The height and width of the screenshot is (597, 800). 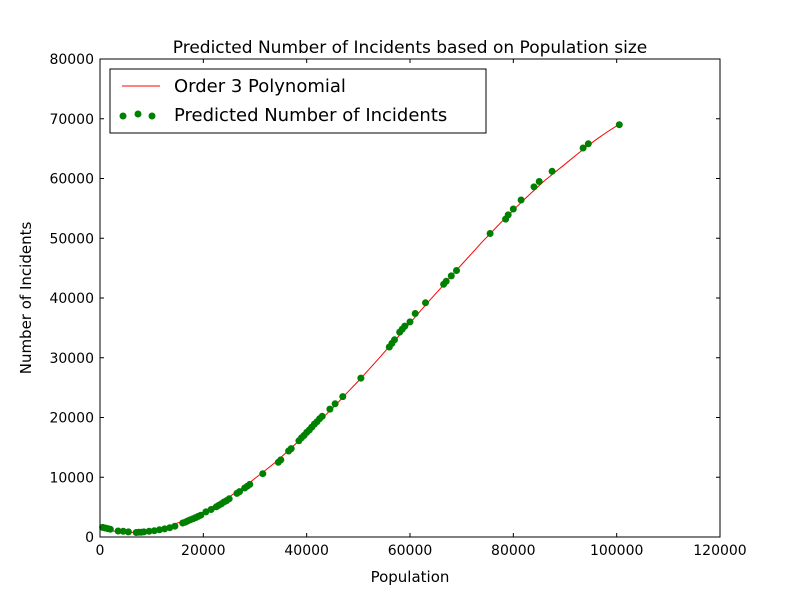 What do you see at coordinates (100, 551) in the screenshot?
I see `x-tick-label: 0` at bounding box center [100, 551].